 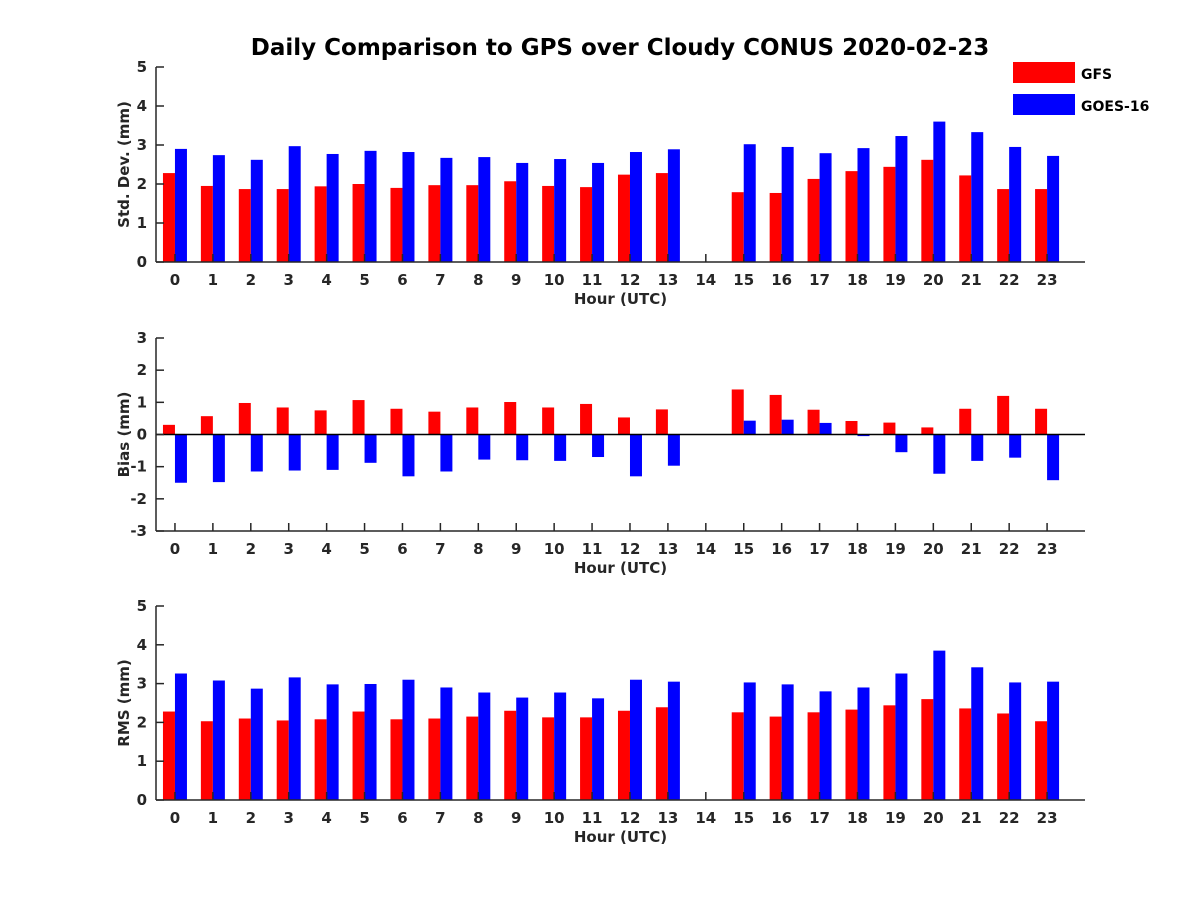 What do you see at coordinates (364, 818) in the screenshot?
I see `rms-x-tick-label: 5` at bounding box center [364, 818].